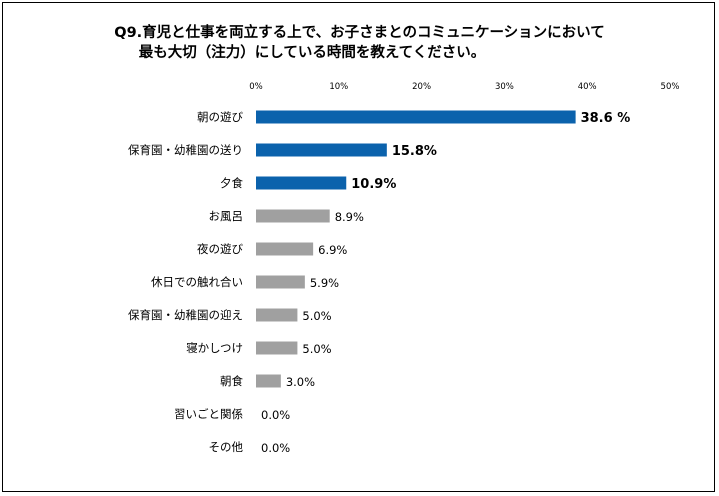 The width and height of the screenshot is (719, 496). I want to click on x-tick-label: 10%, so click(338, 87).